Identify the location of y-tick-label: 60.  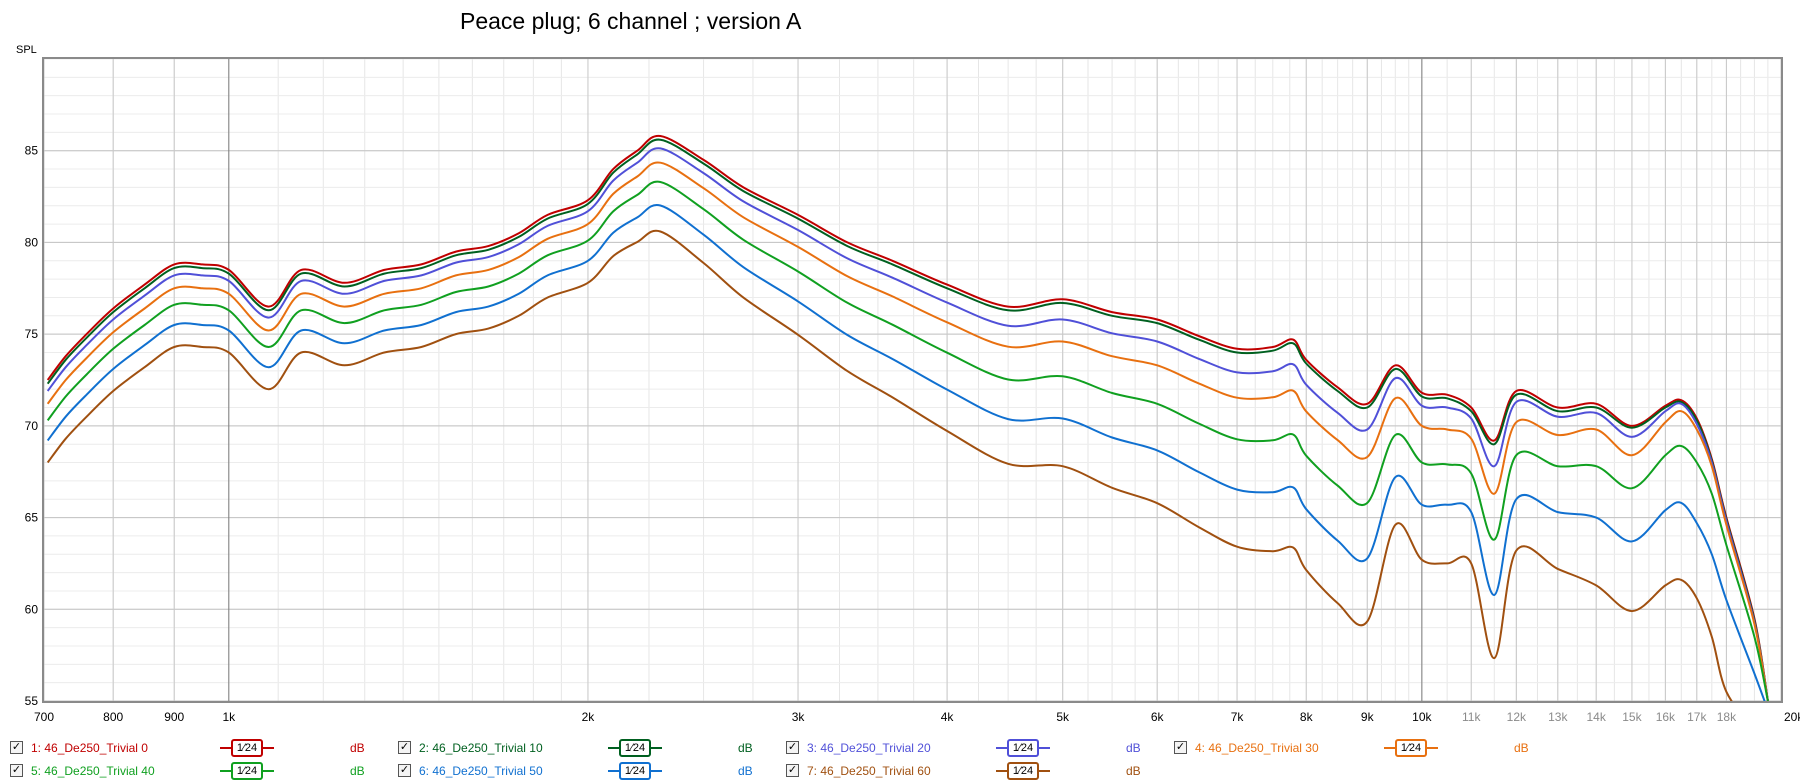
(32, 609).